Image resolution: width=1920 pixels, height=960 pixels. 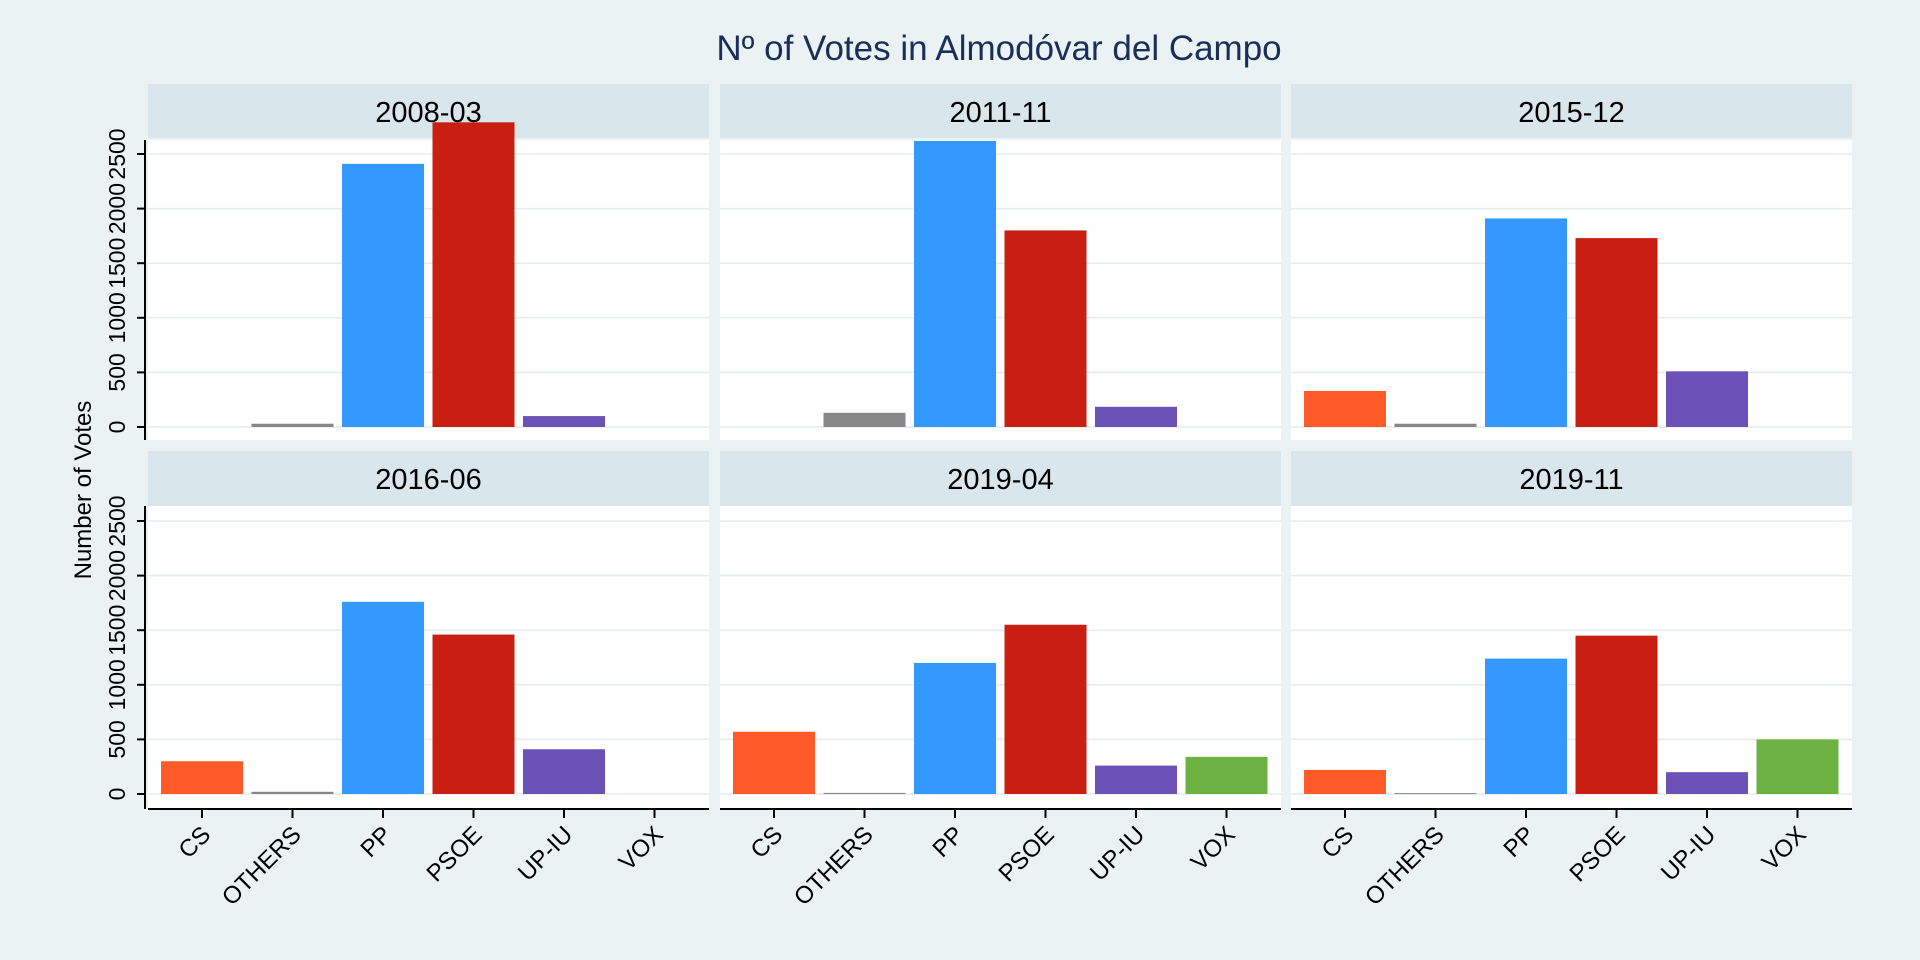 What do you see at coordinates (83, 490) in the screenshot?
I see `y-axis-label: Number of Votes` at bounding box center [83, 490].